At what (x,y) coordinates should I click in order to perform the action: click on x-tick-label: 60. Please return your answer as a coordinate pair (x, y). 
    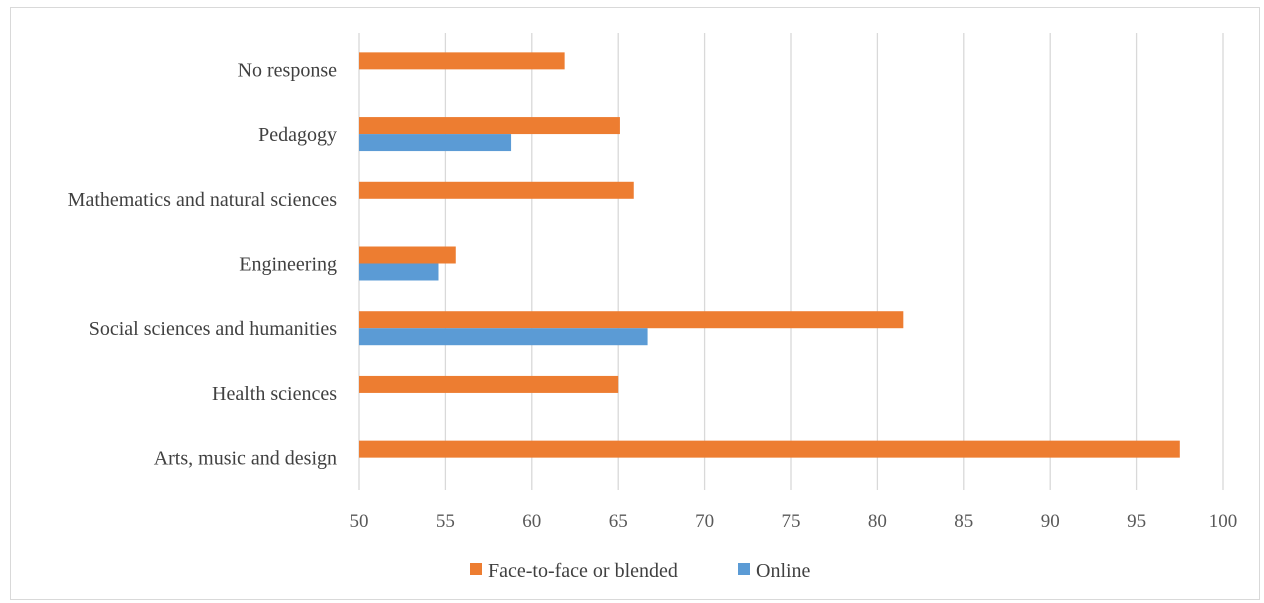
    Looking at the image, I should click on (531, 521).